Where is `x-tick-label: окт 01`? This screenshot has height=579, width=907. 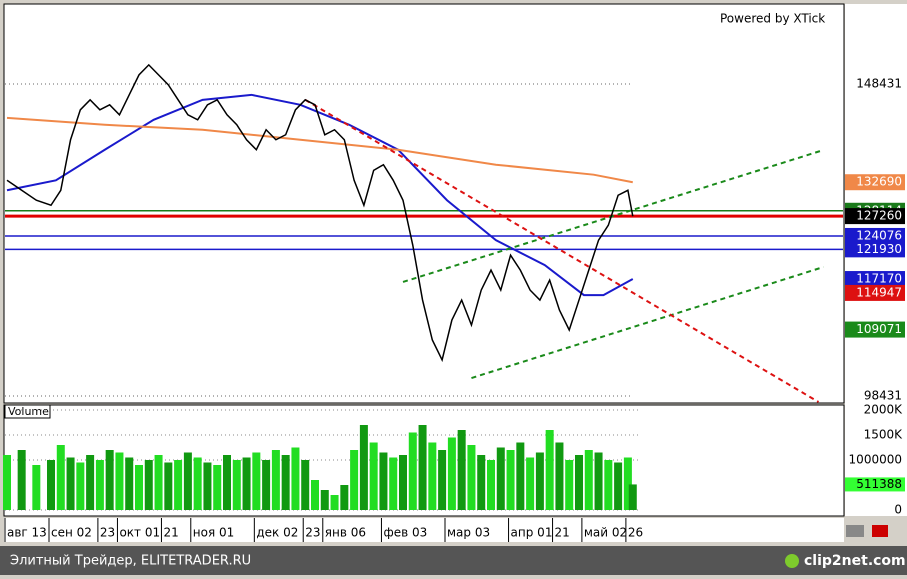 x-tick-label: окт 01 is located at coordinates (139, 533).